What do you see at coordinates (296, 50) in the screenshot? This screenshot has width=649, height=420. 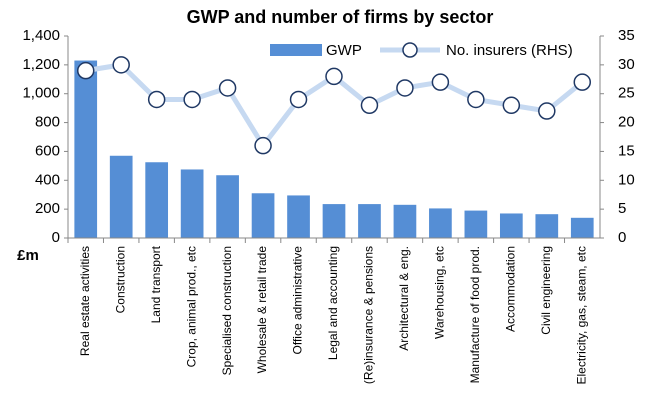 I see `legend-swatch` at bounding box center [296, 50].